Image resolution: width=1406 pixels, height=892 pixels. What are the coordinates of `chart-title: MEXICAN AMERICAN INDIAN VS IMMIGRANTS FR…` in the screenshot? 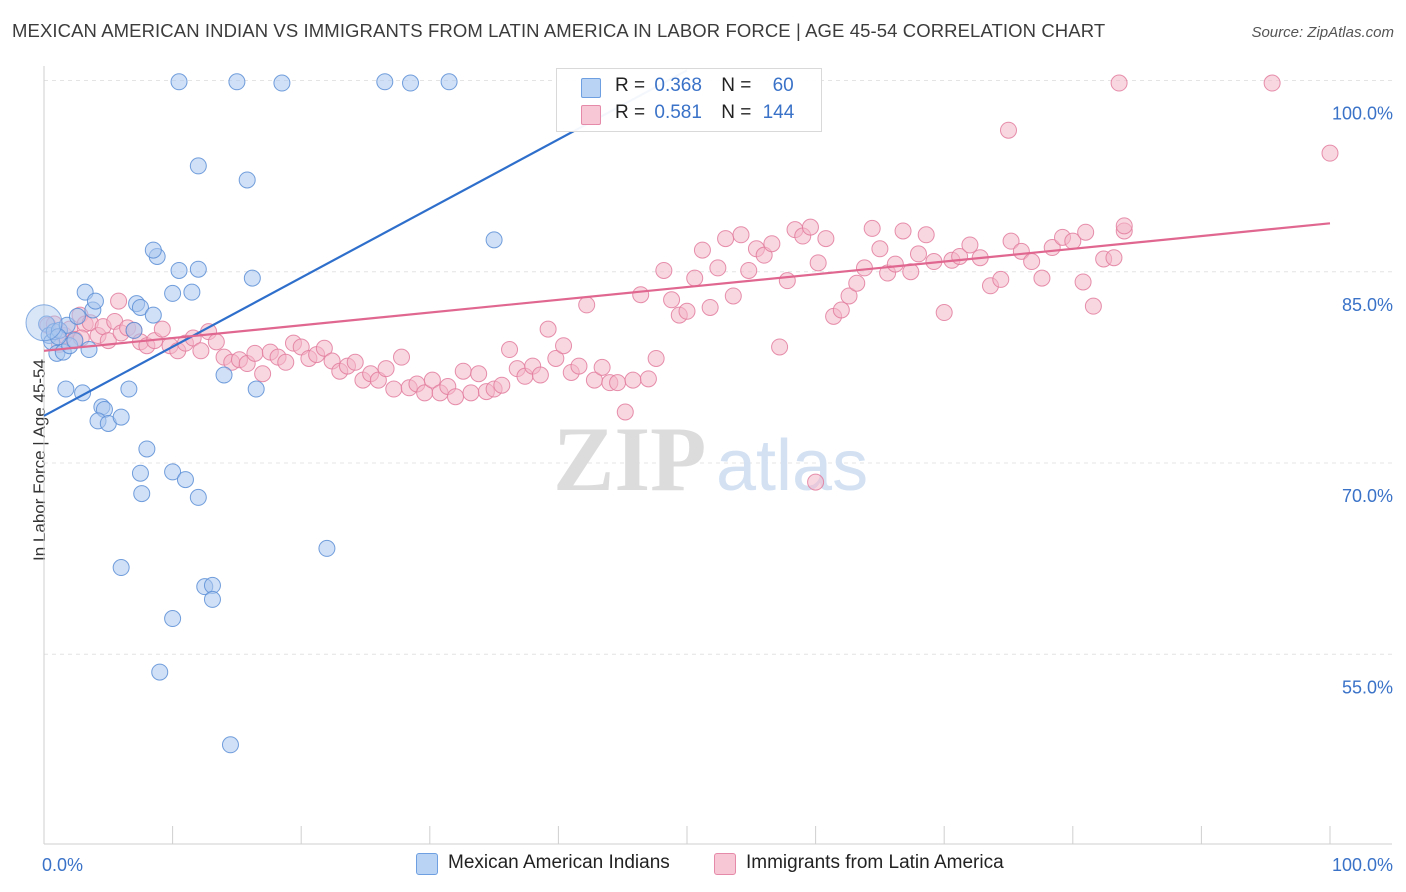 It's located at (559, 30).